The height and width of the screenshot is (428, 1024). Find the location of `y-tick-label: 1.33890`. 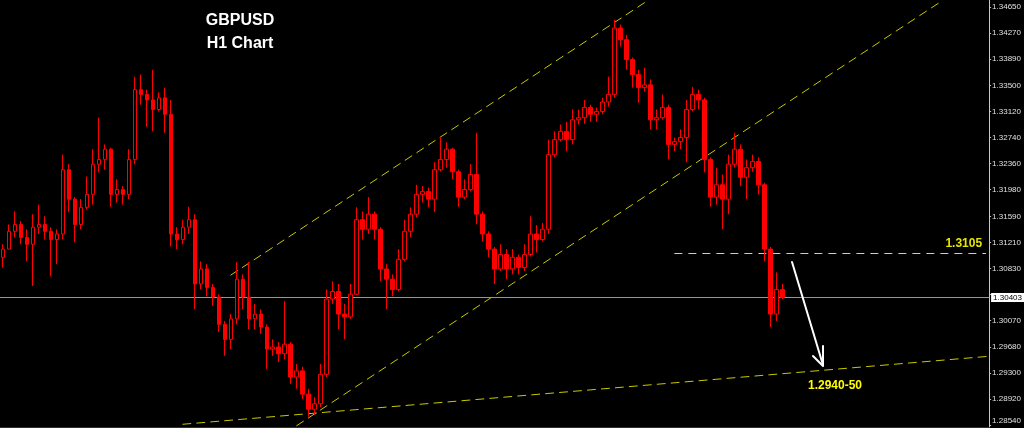

y-tick-label: 1.33890 is located at coordinates (1007, 59).